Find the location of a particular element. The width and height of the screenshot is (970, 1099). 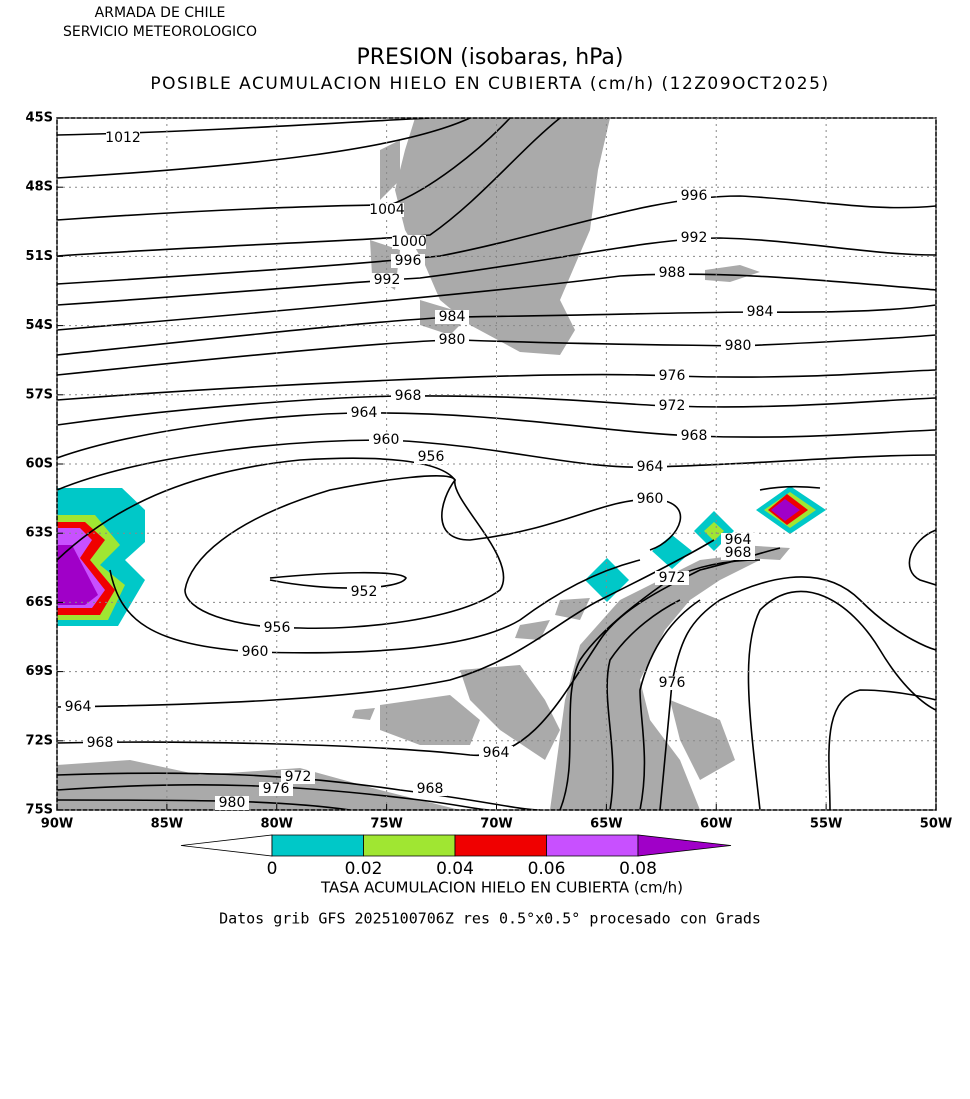

lat-tick-label: 72S is located at coordinates (39, 740).